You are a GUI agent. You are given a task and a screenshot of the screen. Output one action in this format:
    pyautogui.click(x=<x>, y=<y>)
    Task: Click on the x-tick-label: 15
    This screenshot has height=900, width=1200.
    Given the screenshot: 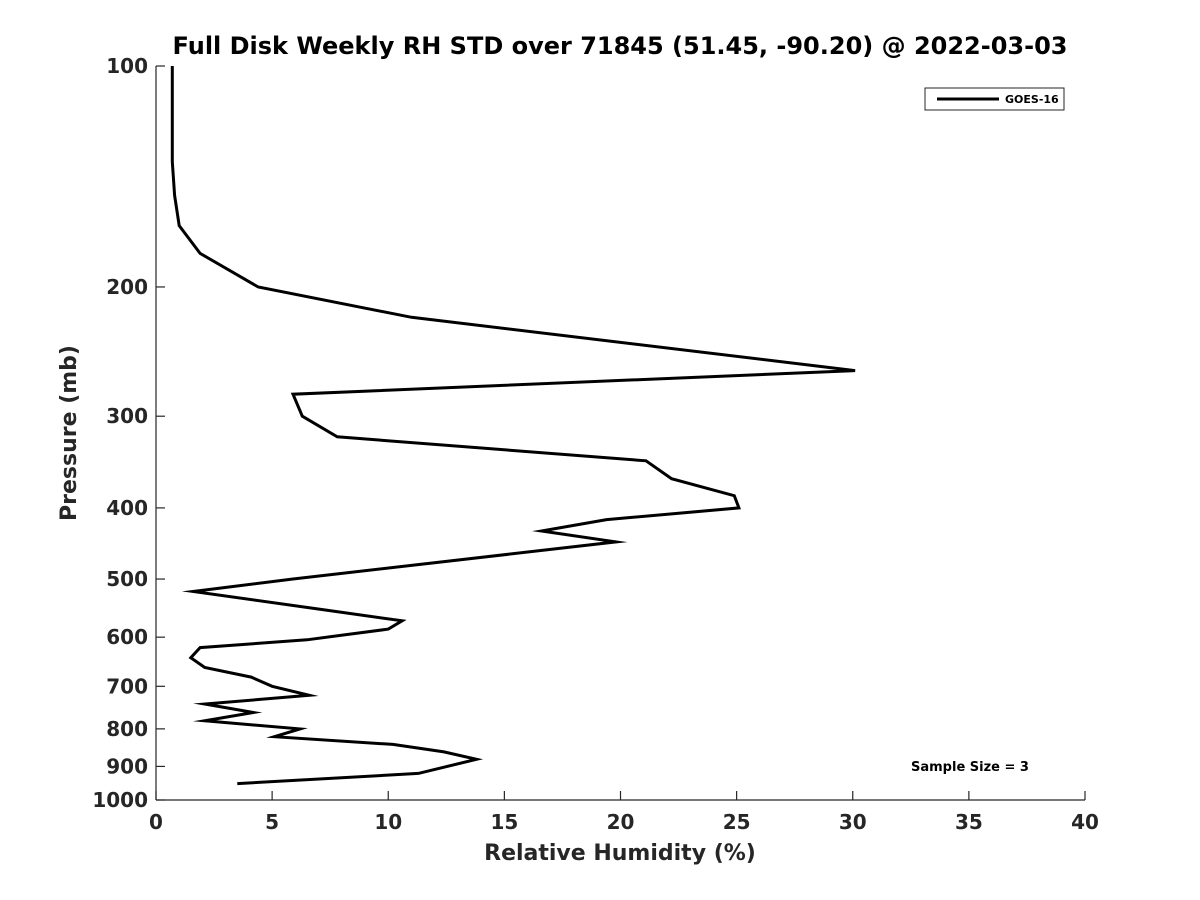 What is the action you would take?
    pyautogui.click(x=504, y=822)
    